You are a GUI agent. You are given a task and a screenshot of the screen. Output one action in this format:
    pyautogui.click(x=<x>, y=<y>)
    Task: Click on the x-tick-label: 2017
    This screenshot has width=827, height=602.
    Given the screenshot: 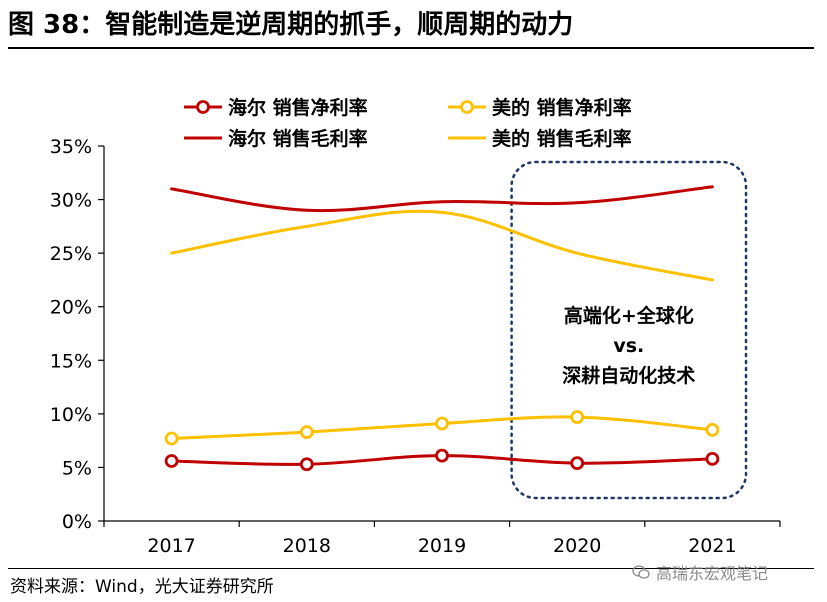 What is the action you would take?
    pyautogui.click(x=171, y=546)
    